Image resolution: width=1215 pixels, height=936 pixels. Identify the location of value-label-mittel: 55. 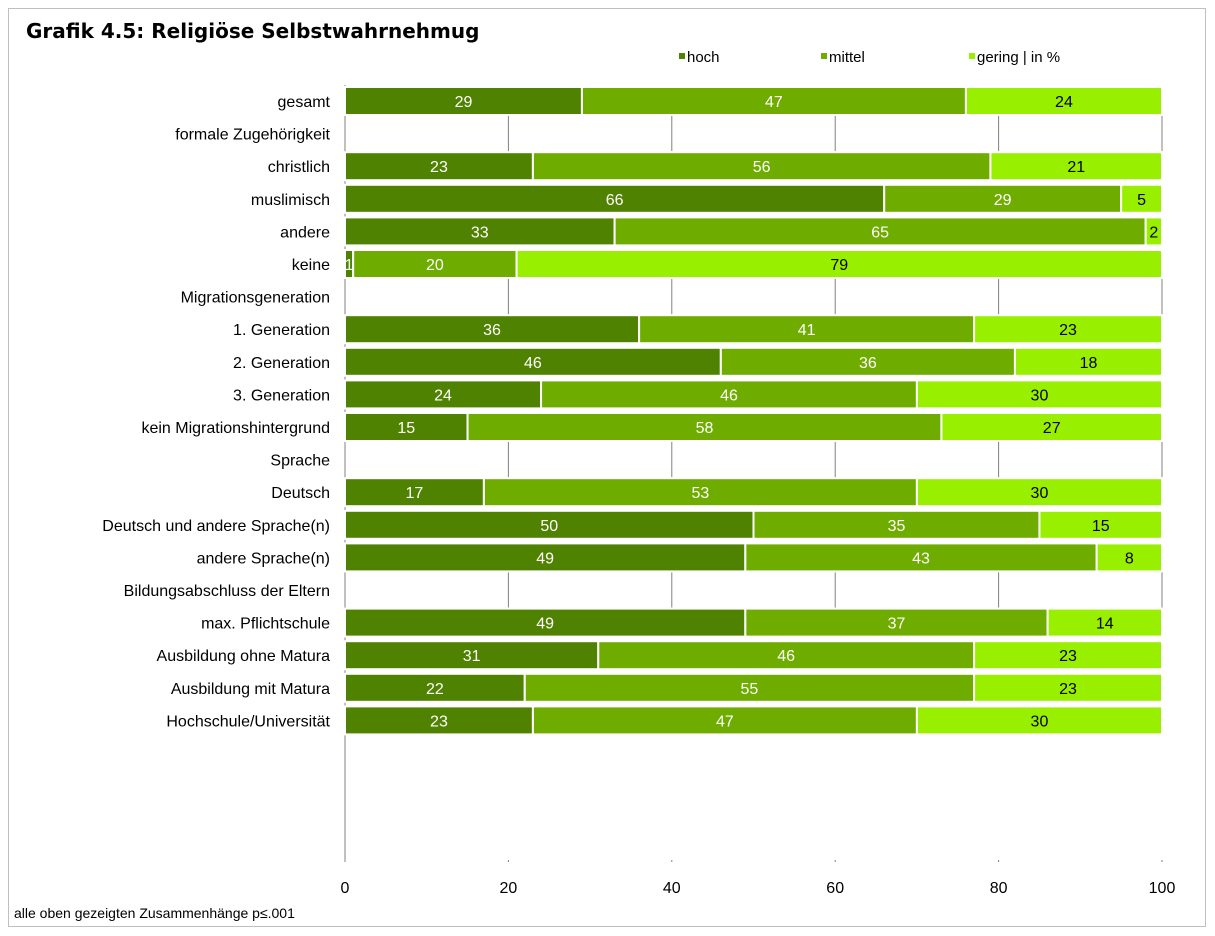
(750, 689).